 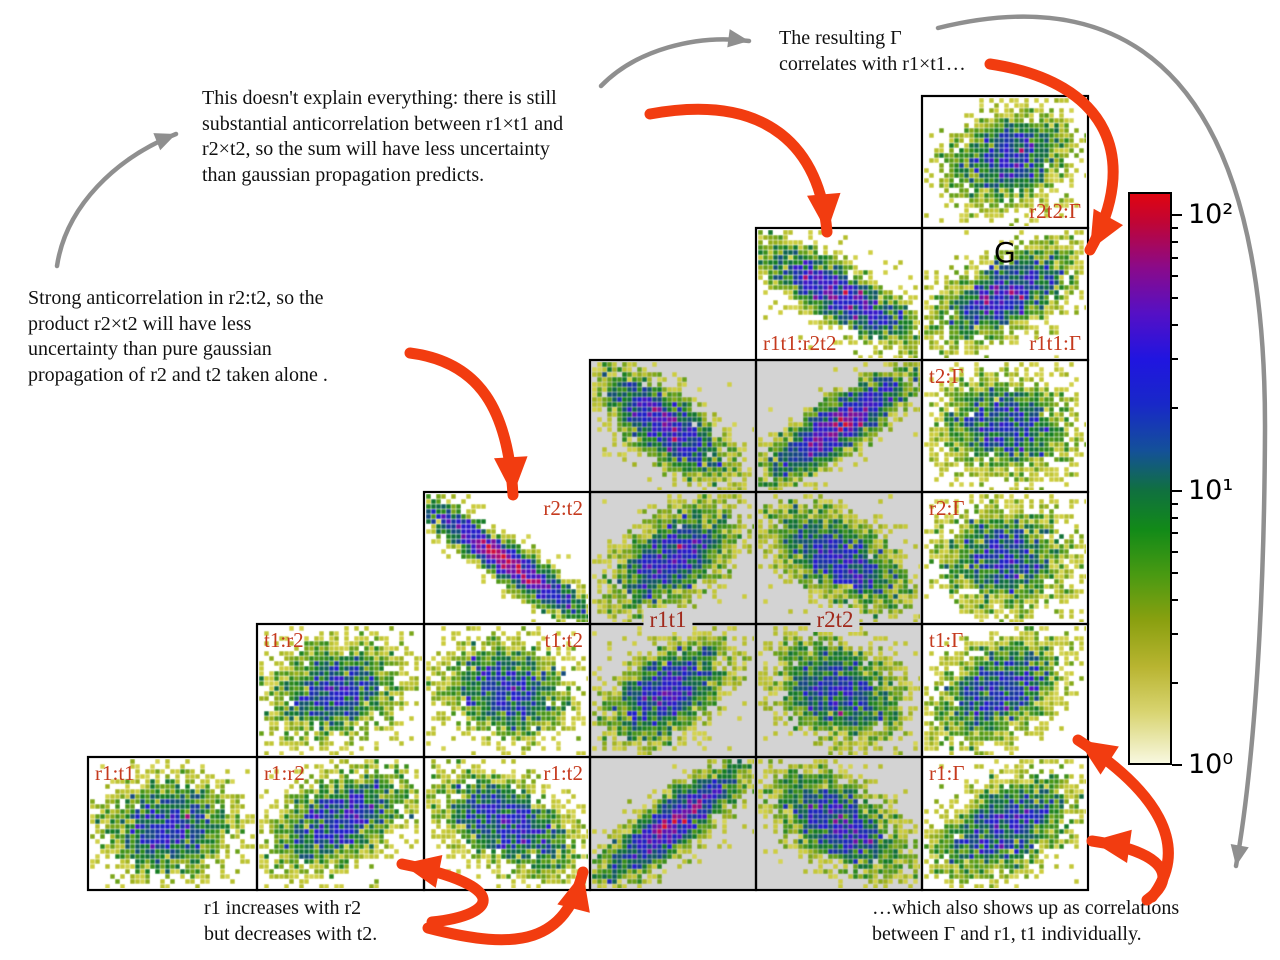 I want to click on panel-cell-r3c4, so click(x=839, y=558).